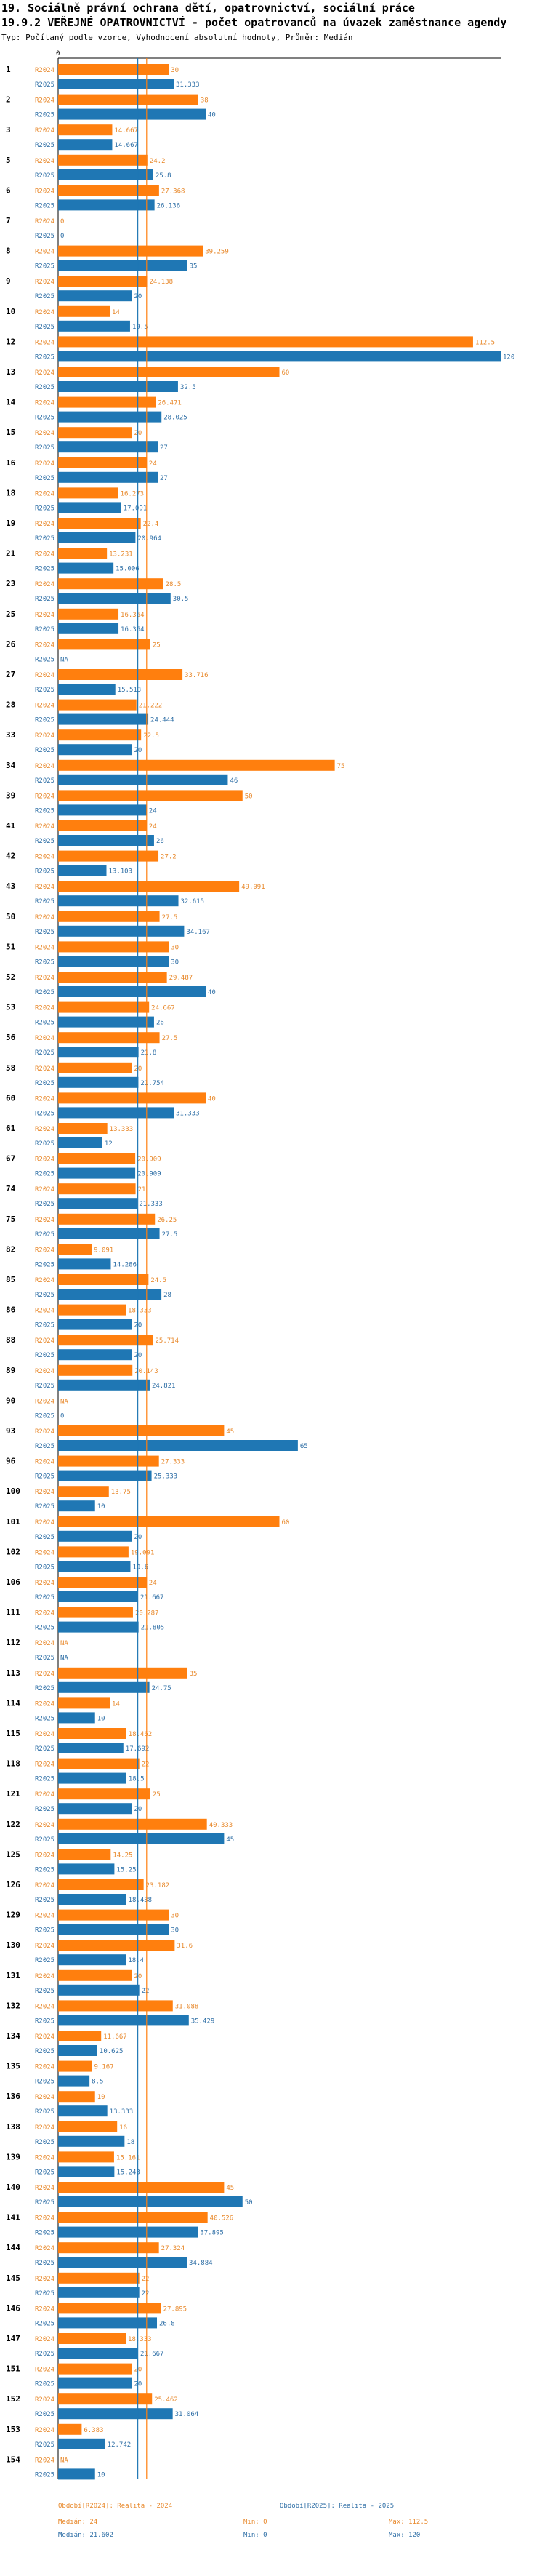 The width and height of the screenshot is (545, 2576). I want to click on r2024-value-label: 22.4, so click(151, 524).